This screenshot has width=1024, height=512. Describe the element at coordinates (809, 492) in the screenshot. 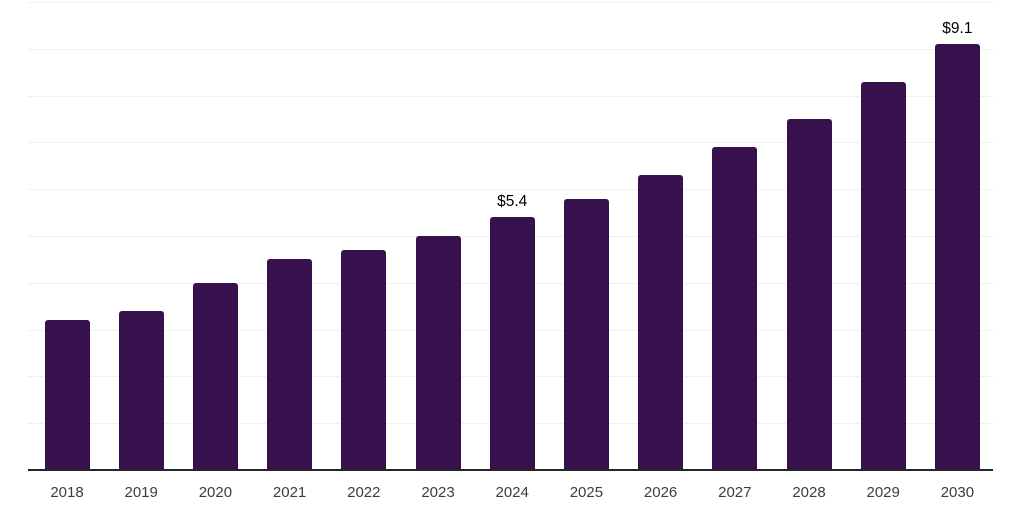

I see `x-axis-label-2028: 2028` at that location.